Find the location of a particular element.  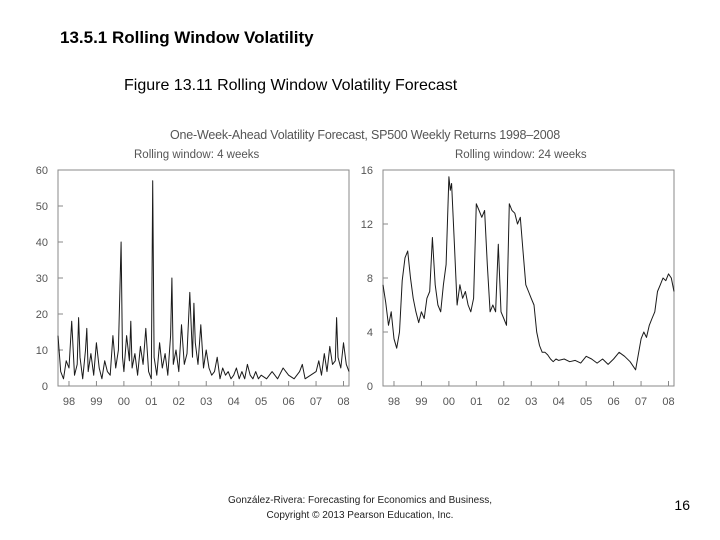

y-tick-label: 12 is located at coordinates (367, 225).